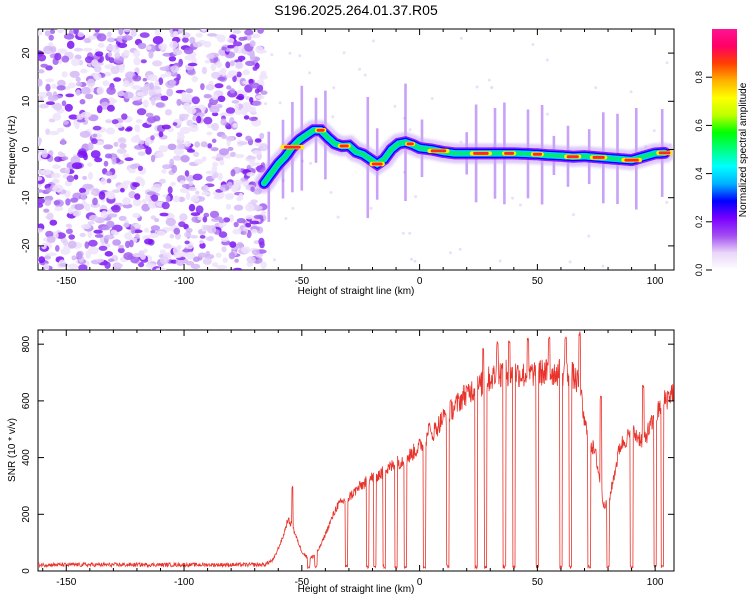  Describe the element at coordinates (12, 150) in the screenshot. I see `spectrogram-ylabel: Frequency (Hz)` at that location.